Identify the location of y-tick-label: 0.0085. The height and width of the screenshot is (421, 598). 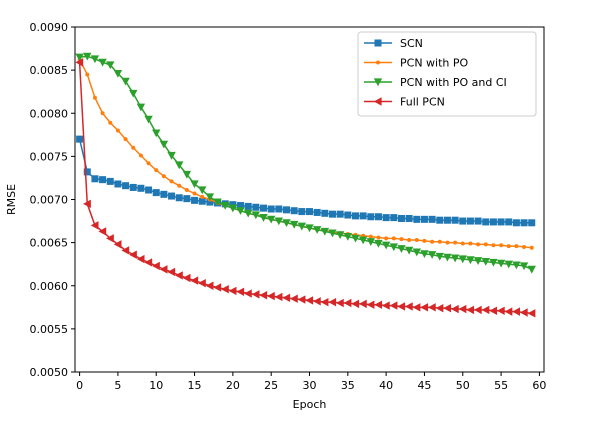
(49, 70).